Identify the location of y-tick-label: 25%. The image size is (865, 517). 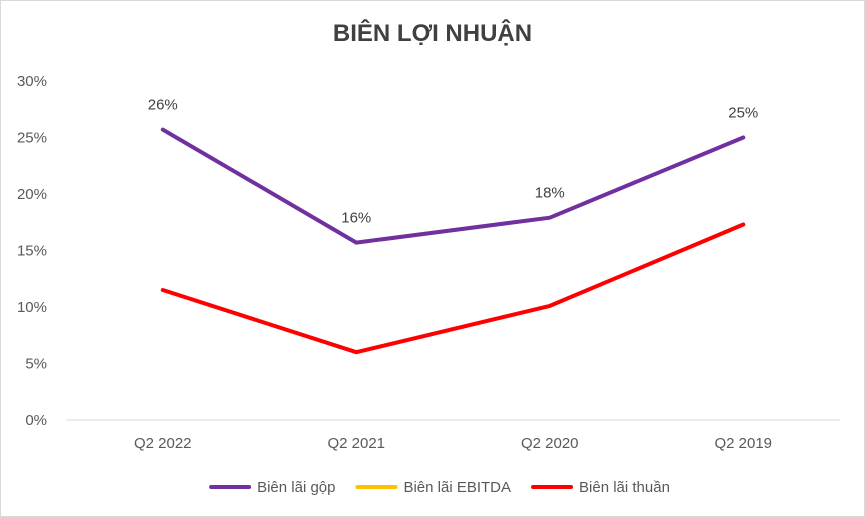
(32, 138).